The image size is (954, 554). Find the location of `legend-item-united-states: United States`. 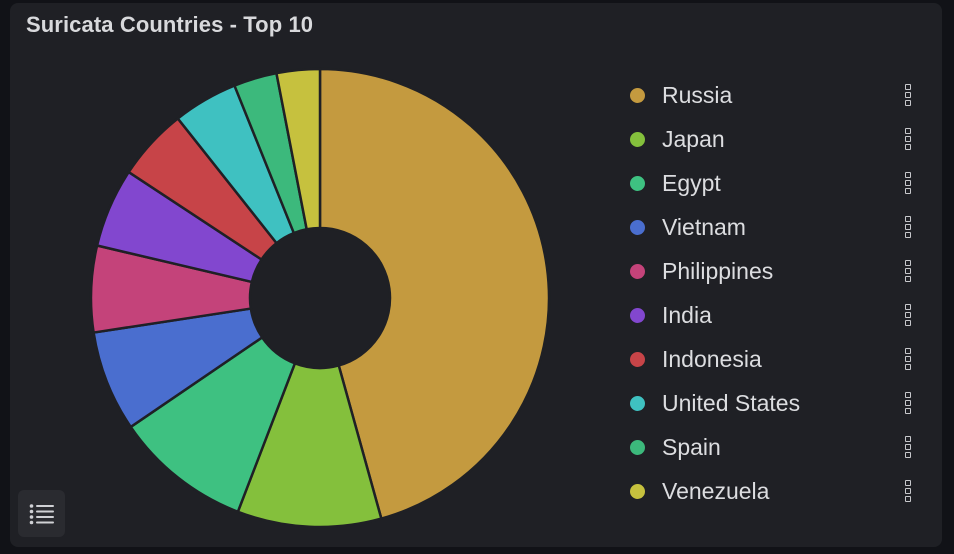

legend-item-united-states: United States is located at coordinates (773, 403).